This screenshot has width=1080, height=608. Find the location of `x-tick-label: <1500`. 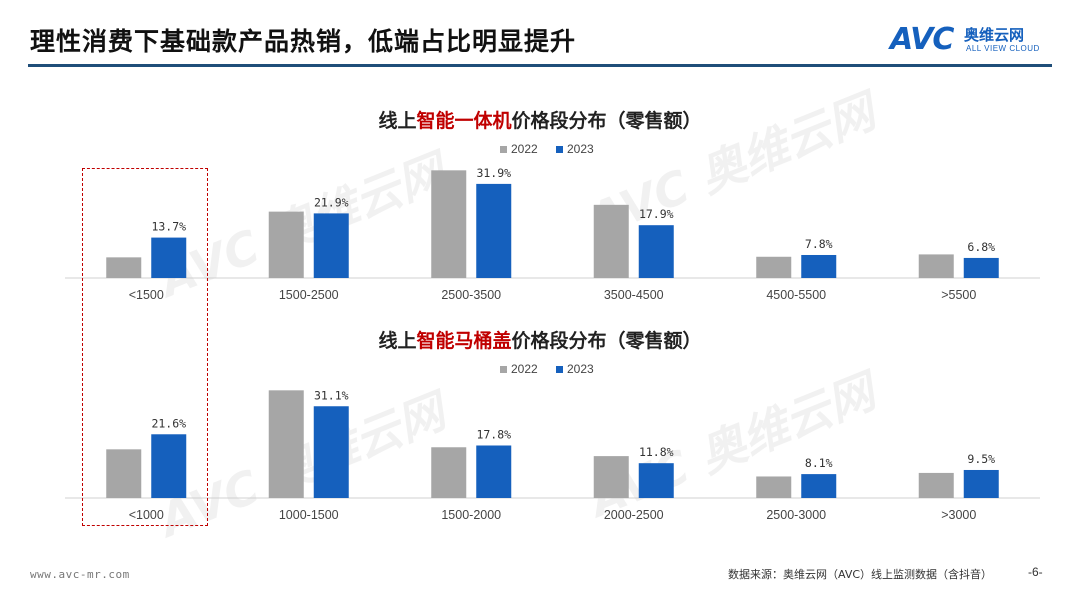

x-tick-label: <1500 is located at coordinates (146, 295).